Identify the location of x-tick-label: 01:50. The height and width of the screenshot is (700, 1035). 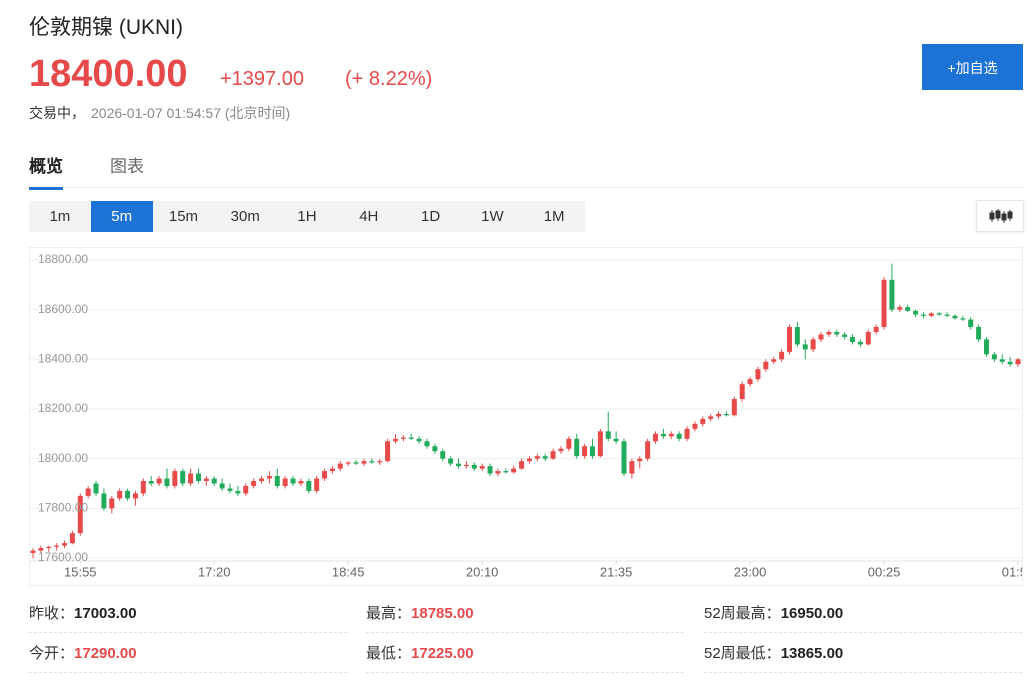
(1012, 571).